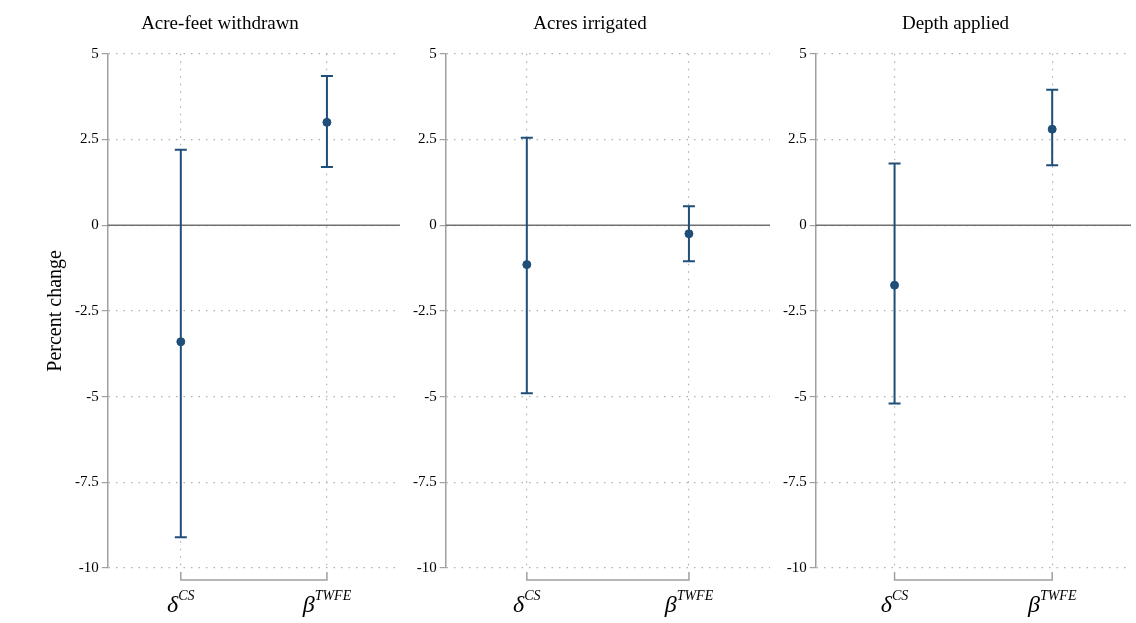 The height and width of the screenshot is (623, 1136). What do you see at coordinates (55, 310) in the screenshot?
I see `y-axis-title: Percent change` at bounding box center [55, 310].